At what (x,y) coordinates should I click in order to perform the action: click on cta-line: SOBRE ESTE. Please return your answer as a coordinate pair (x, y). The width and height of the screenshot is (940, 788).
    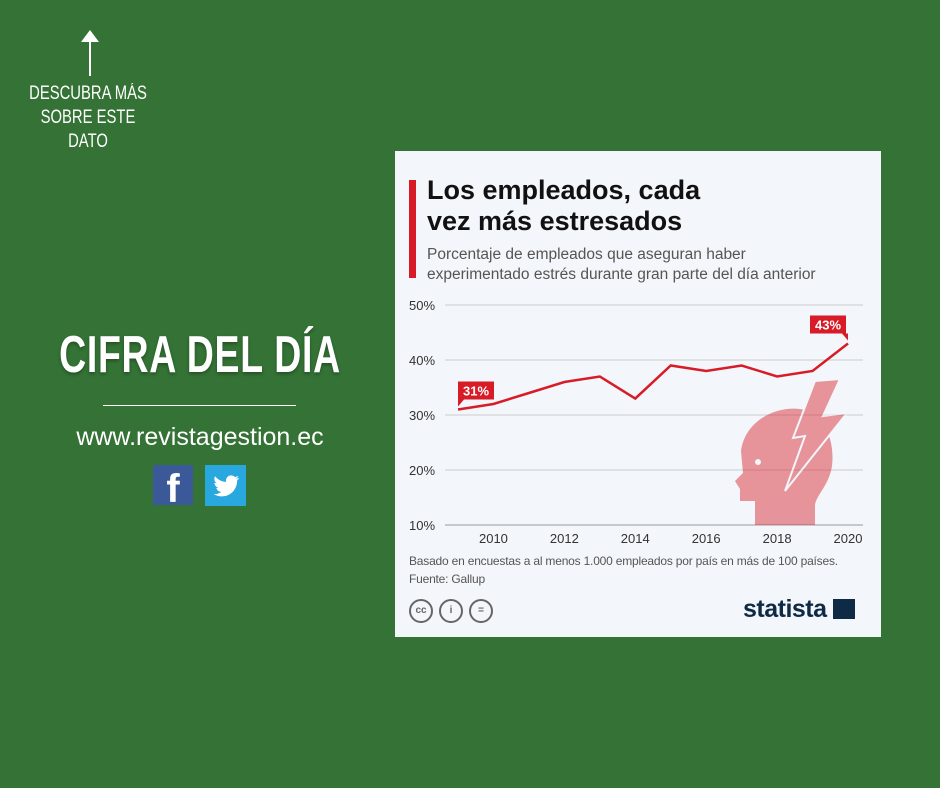
    Looking at the image, I should click on (88, 117).